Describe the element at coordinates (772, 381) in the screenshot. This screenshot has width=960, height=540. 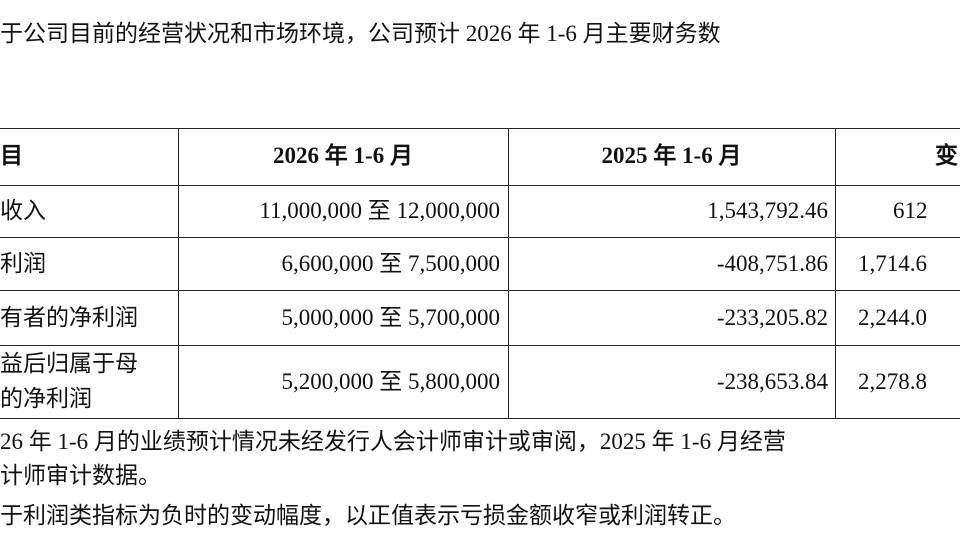
I see `cell: -238,653.84` at that location.